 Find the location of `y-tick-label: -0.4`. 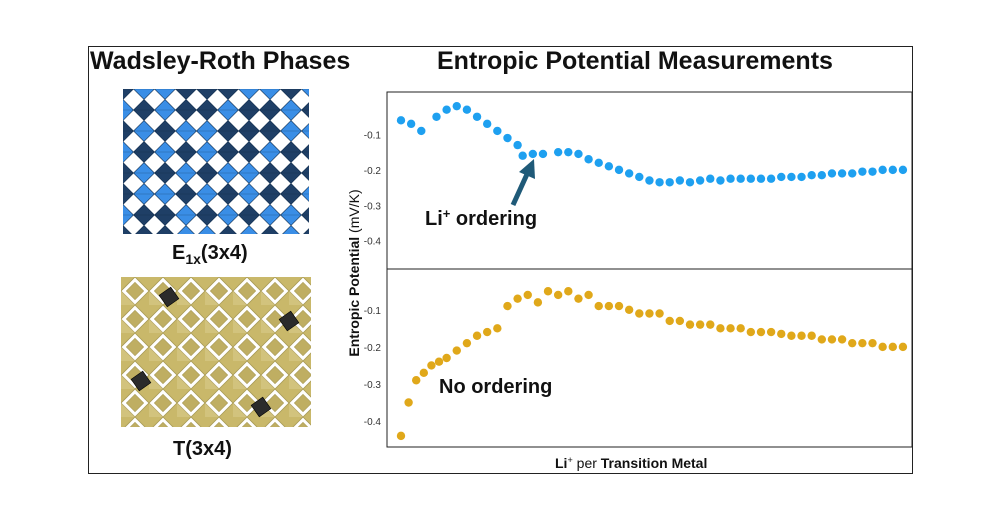

y-tick-label: -0.4 is located at coordinates (373, 242).